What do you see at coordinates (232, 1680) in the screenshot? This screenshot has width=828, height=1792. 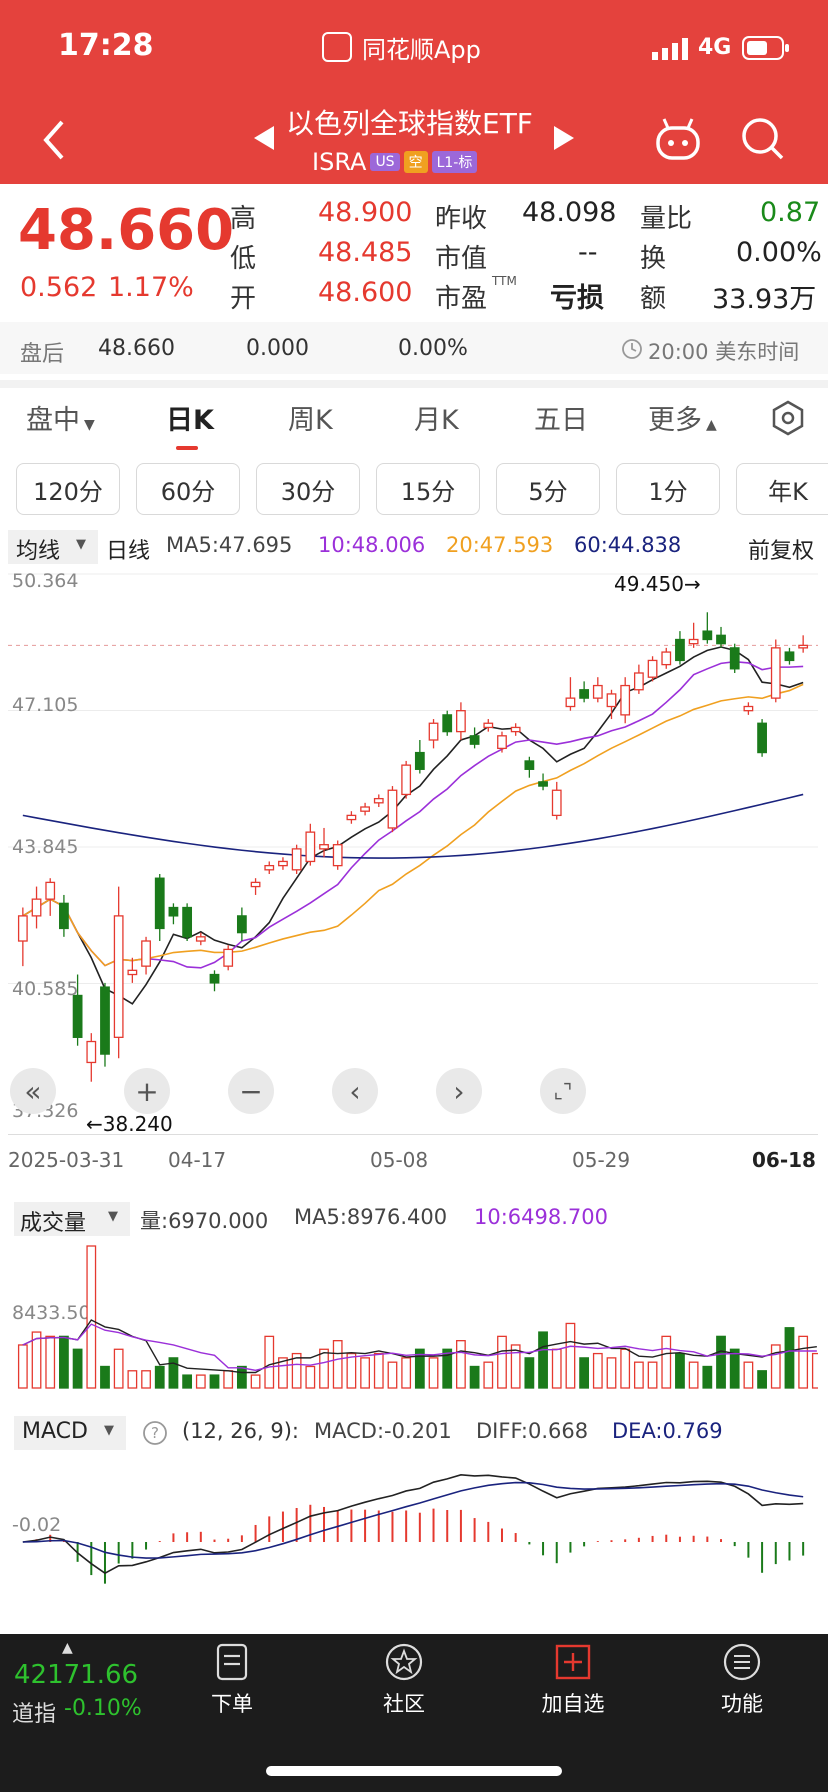 I see `nav-place-order: 下单` at bounding box center [232, 1680].